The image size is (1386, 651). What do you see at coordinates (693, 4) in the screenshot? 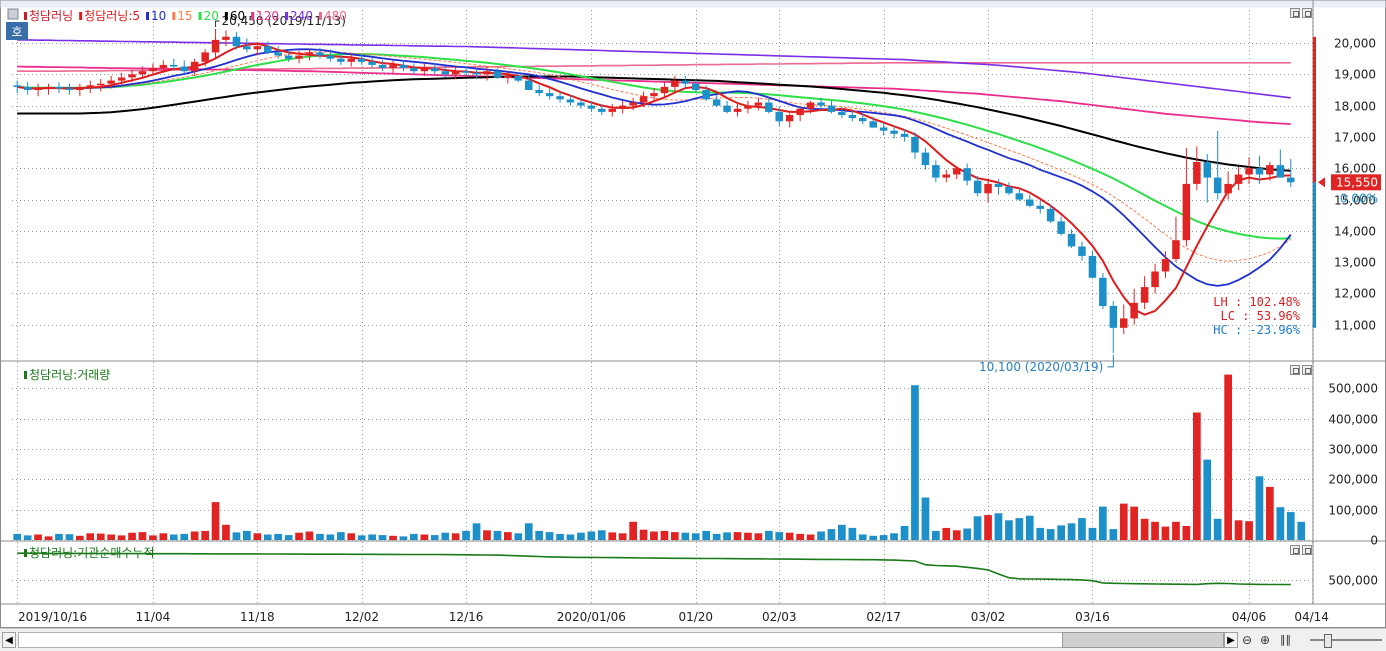
I see `title-strip` at bounding box center [693, 4].